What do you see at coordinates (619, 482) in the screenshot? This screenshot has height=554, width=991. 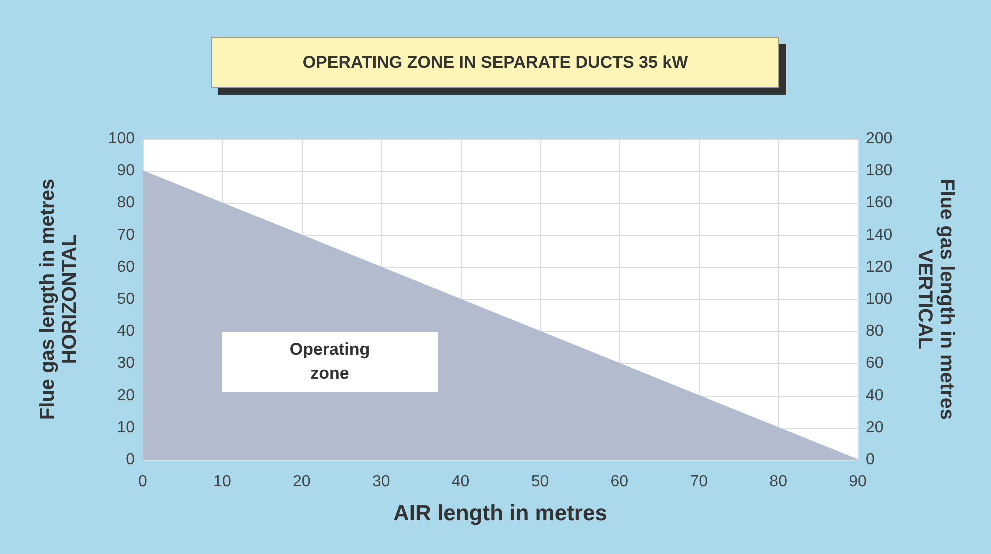 I see `x-tick-label: 60` at bounding box center [619, 482].